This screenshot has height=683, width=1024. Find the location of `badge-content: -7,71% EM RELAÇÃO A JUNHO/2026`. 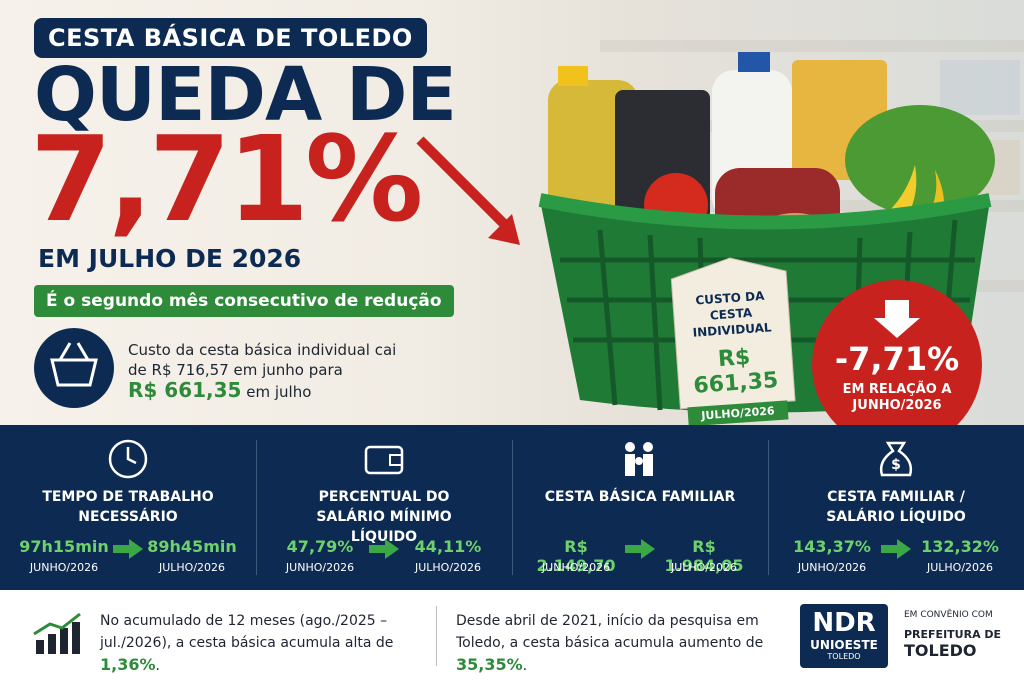

badge-content: -7,71% EM RELAÇÃO A JUNHO/2026 is located at coordinates (897, 377).